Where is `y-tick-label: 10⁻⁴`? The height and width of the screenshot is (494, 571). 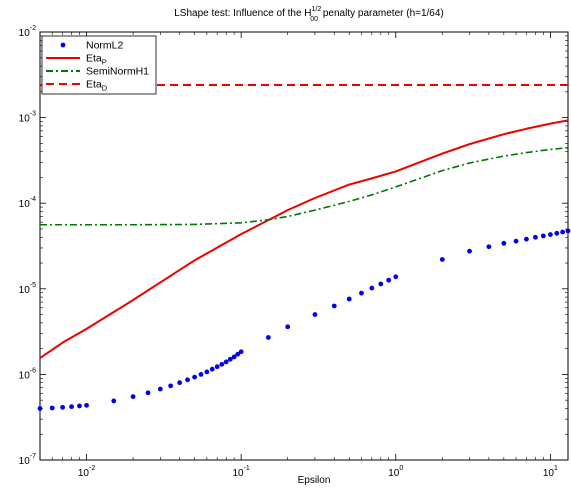 y-tick-label: 10⁻⁴ is located at coordinates (27, 203).